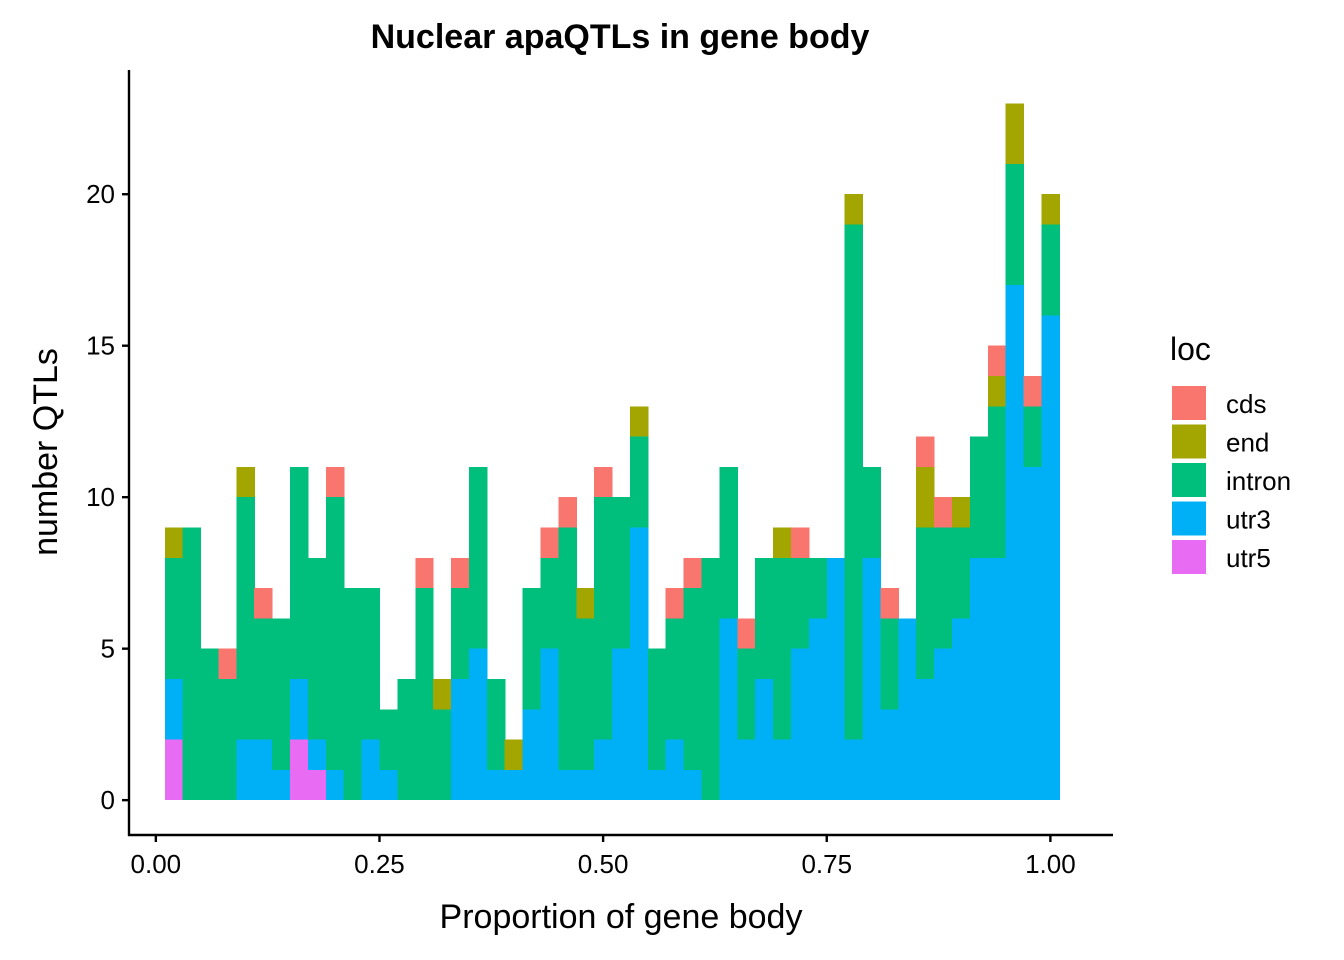 This screenshot has width=1344, height=960. What do you see at coordinates (603, 864) in the screenshot?
I see `x-tick-label: 0.50` at bounding box center [603, 864].